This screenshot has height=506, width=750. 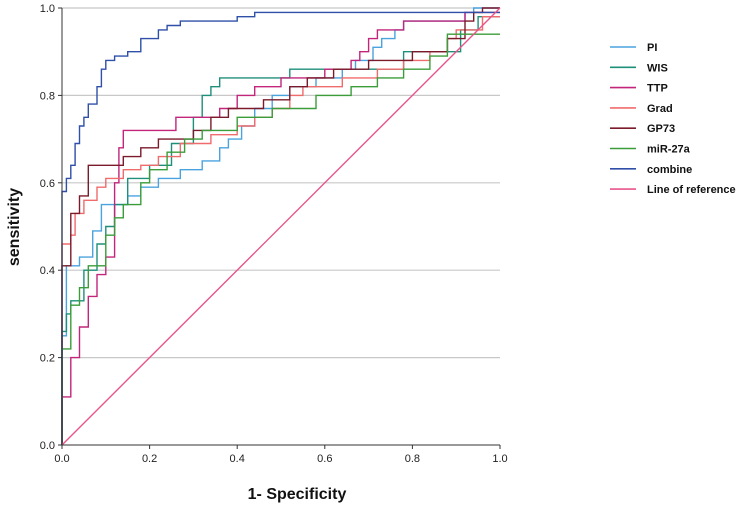 I want to click on legend-label-grad: Grad, so click(x=660, y=109).